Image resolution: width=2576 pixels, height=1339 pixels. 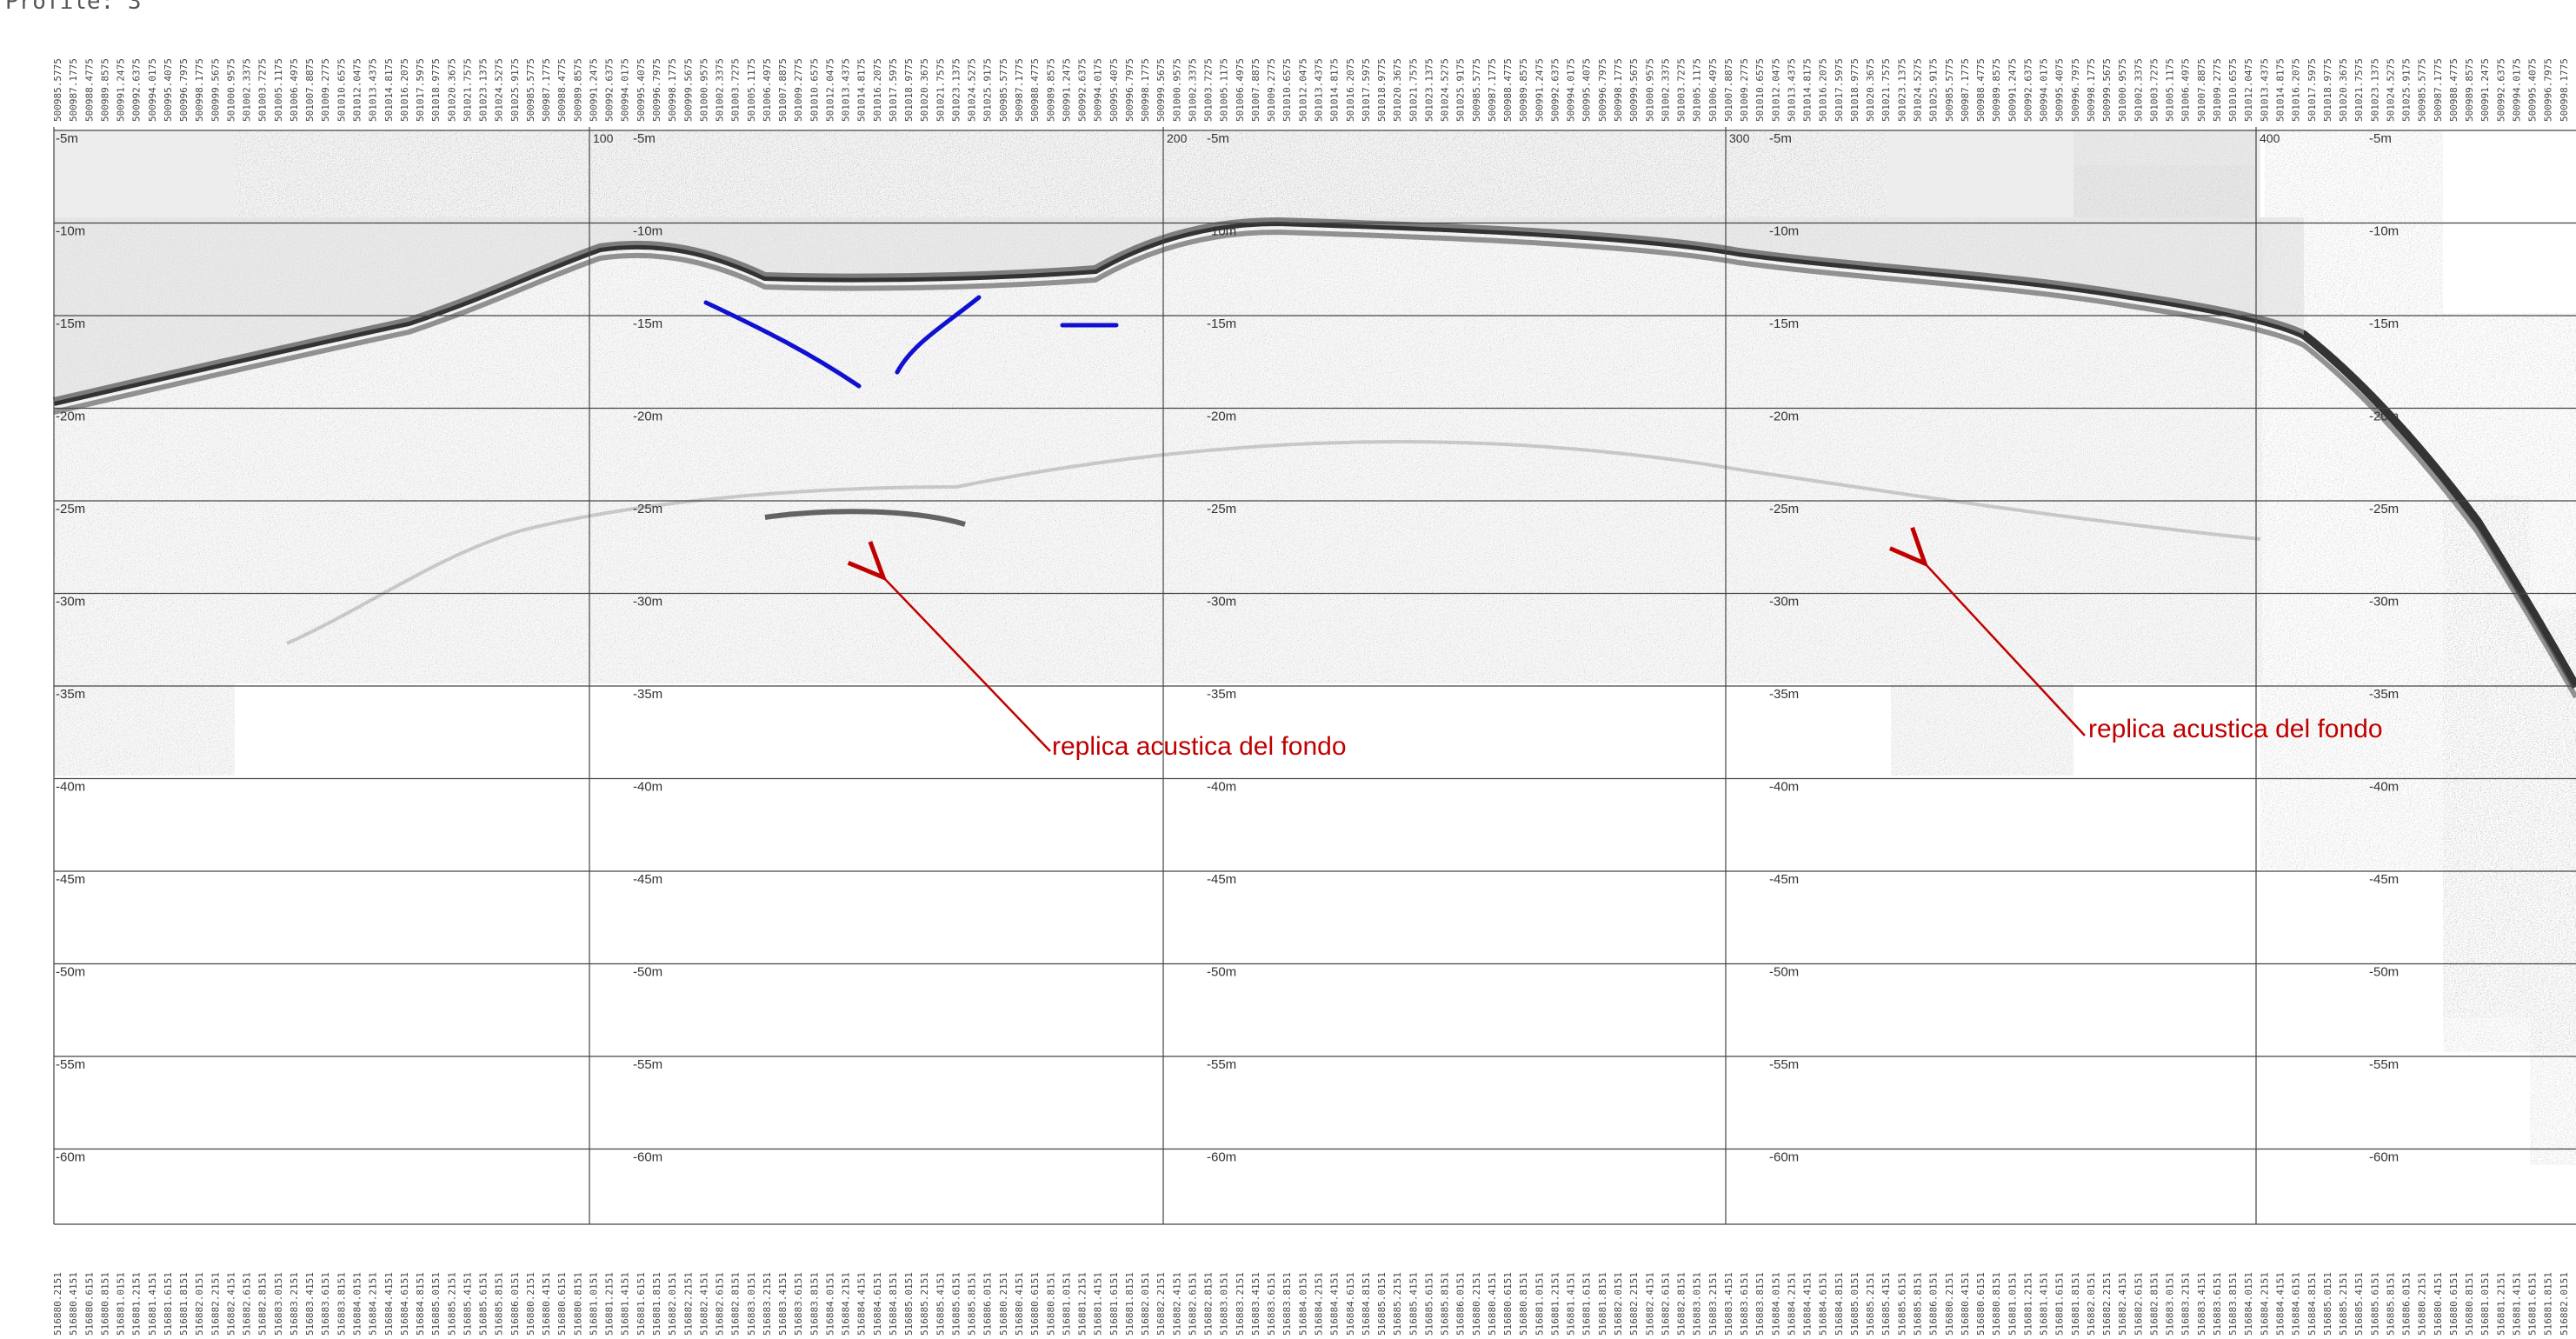 What do you see at coordinates (73, 8) in the screenshot?
I see `profile-title: Profile: 3` at bounding box center [73, 8].